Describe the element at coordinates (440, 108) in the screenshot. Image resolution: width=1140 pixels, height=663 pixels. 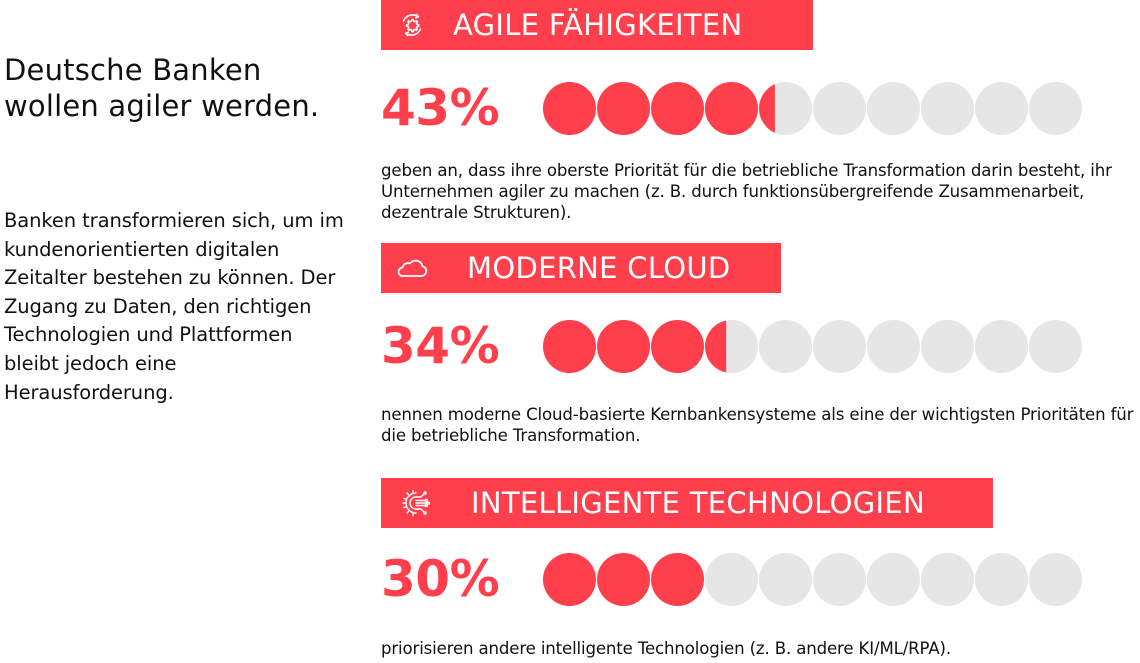
I see `percent-label: 43%` at that location.